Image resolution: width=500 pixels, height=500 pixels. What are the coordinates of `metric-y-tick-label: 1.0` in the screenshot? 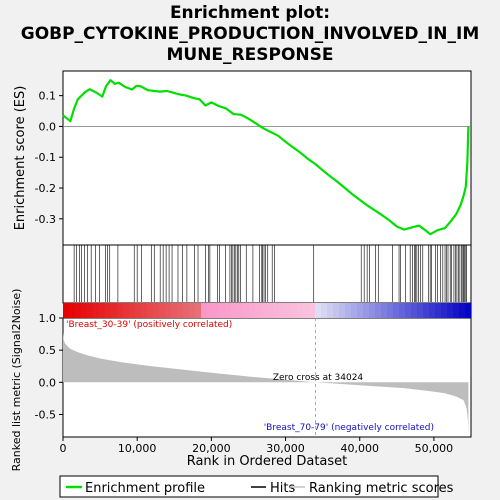 It's located at (48, 318).